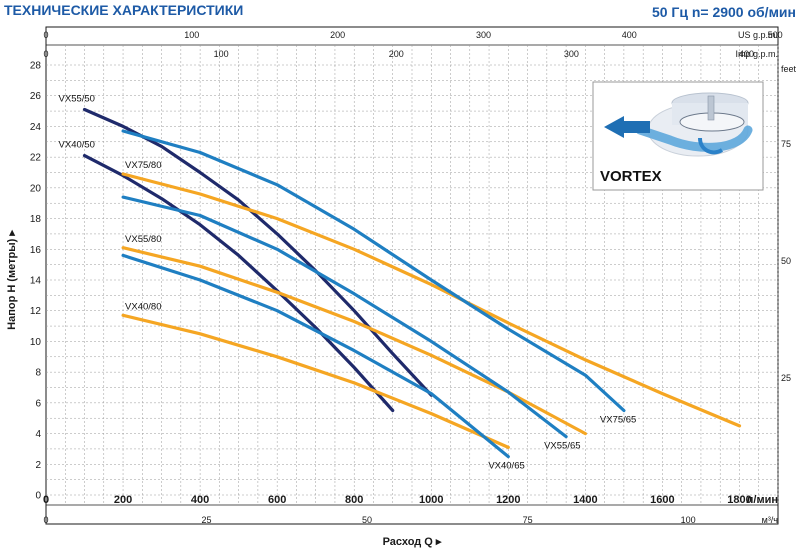  Describe the element at coordinates (36, 96) in the screenshot. I see `y-tick-label: 26` at that location.